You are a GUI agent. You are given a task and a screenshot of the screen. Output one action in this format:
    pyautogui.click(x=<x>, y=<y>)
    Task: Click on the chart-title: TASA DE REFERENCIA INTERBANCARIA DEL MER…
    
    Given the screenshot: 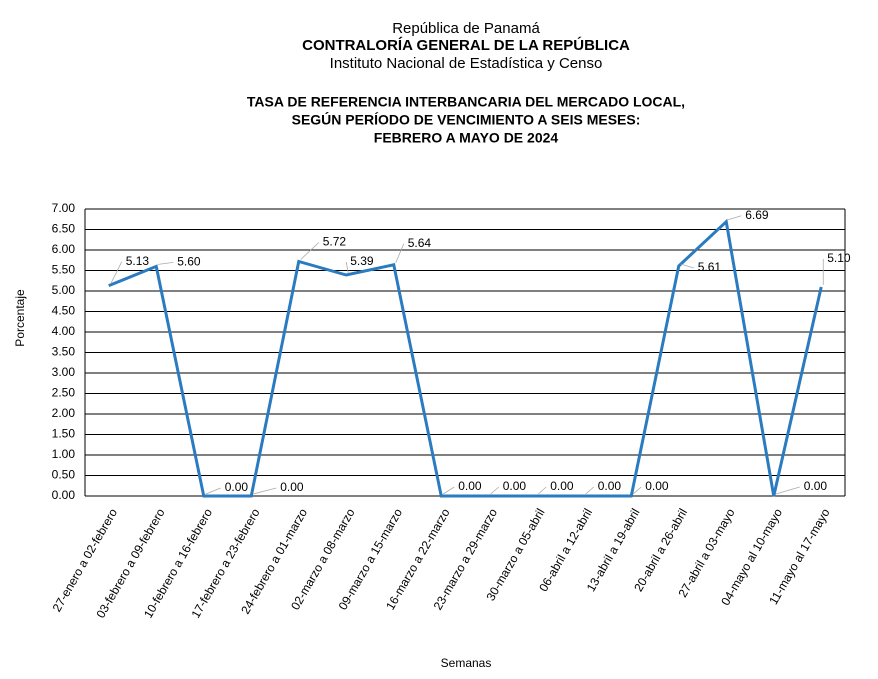 What is the action you would take?
    pyautogui.click(x=466, y=102)
    